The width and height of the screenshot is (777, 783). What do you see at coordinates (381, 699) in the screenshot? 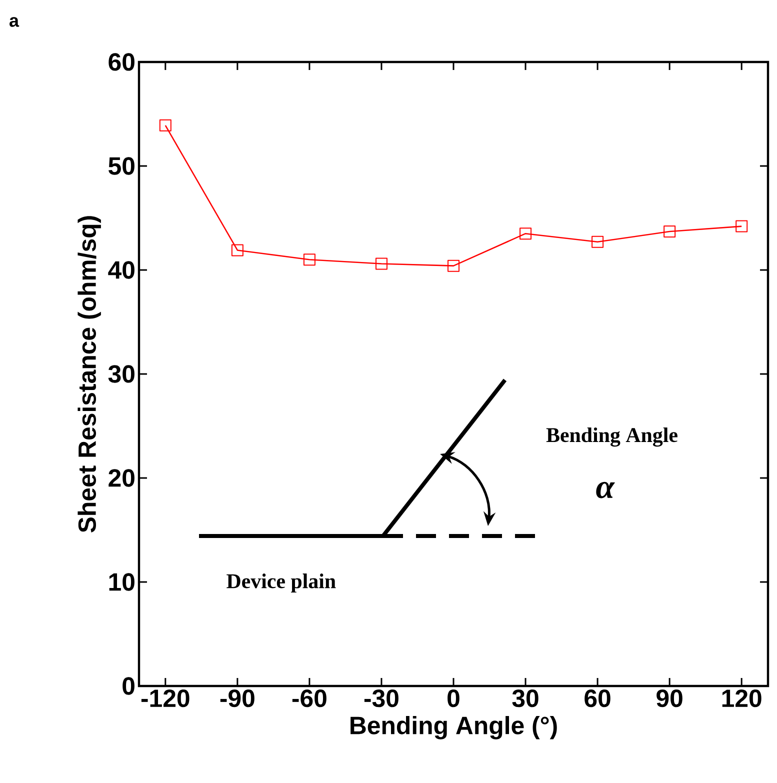
I see `x-tick-label: -30` at bounding box center [381, 699].